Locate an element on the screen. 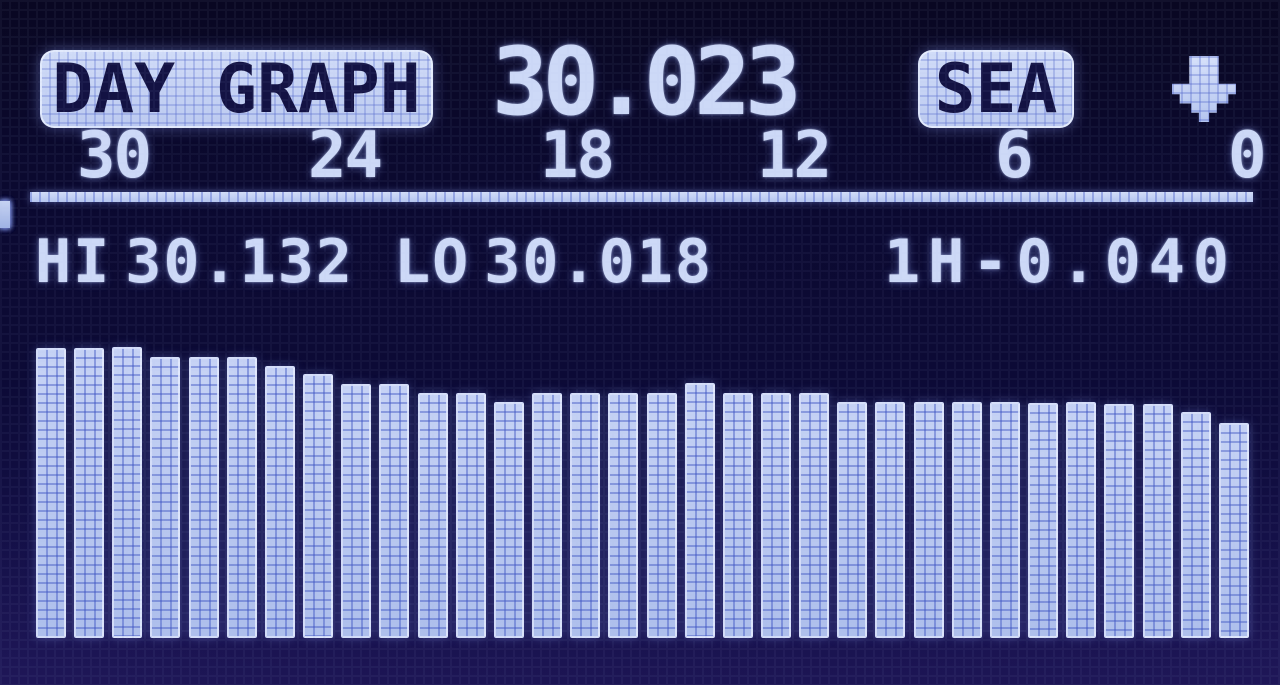 Image resolution: width=1280 pixels, height=685 pixels. mode-badge-label: DAY GRAPH is located at coordinates (236, 89).